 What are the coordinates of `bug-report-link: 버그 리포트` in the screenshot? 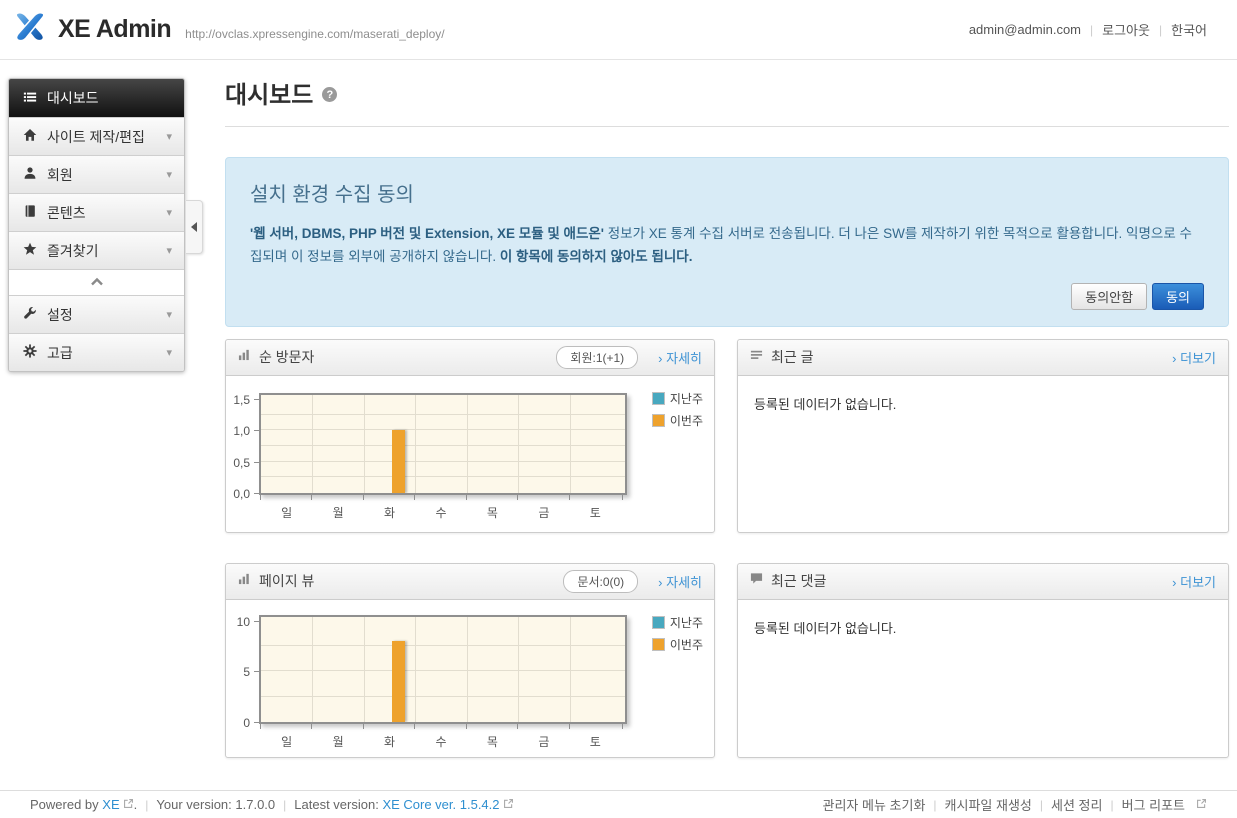 It's located at (1153, 805).